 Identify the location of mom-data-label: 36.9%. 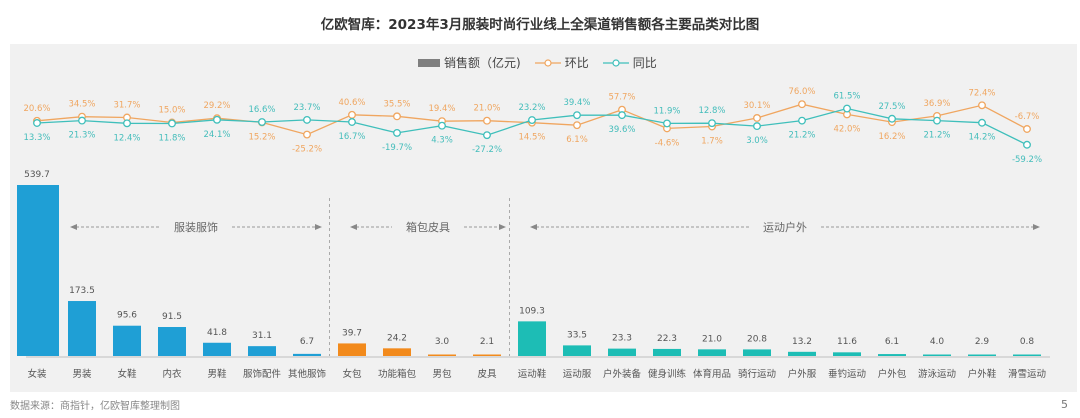
(936, 104).